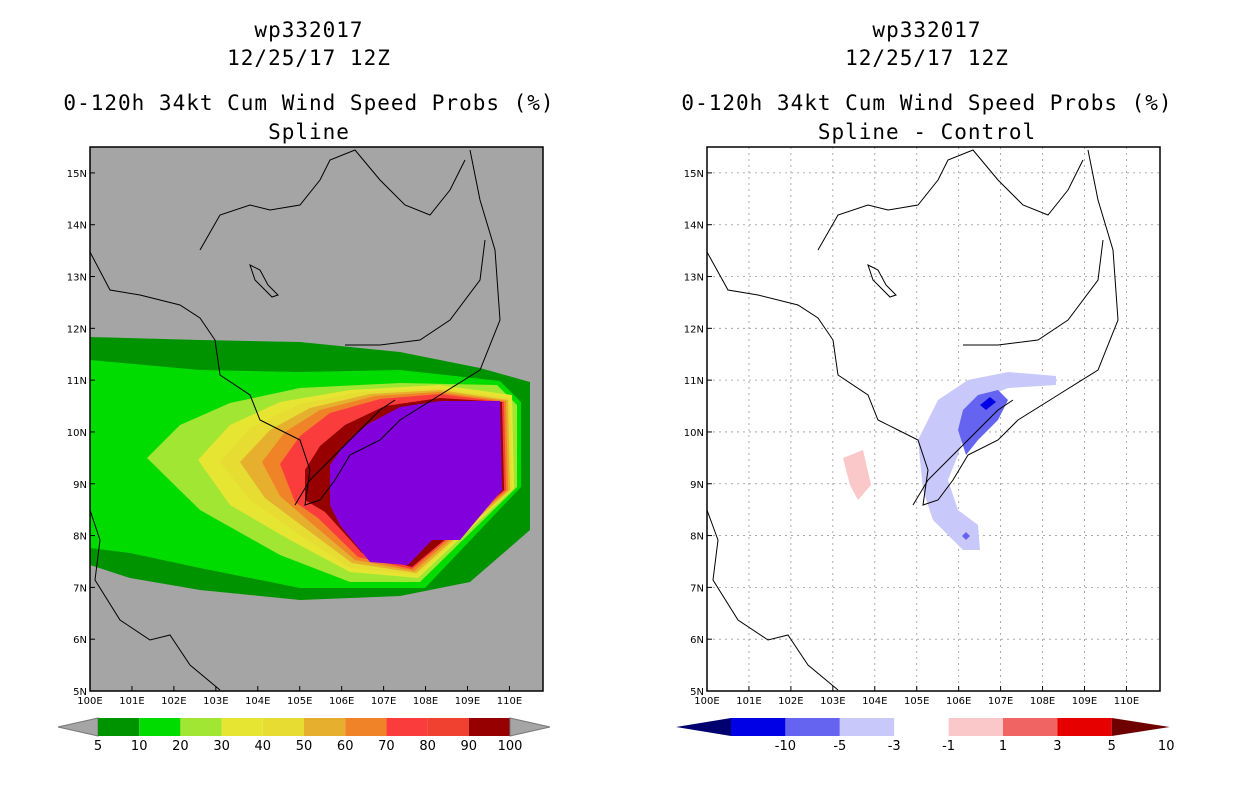 The height and width of the screenshot is (800, 1236). I want to click on colorbar-label: 3, so click(1057, 746).